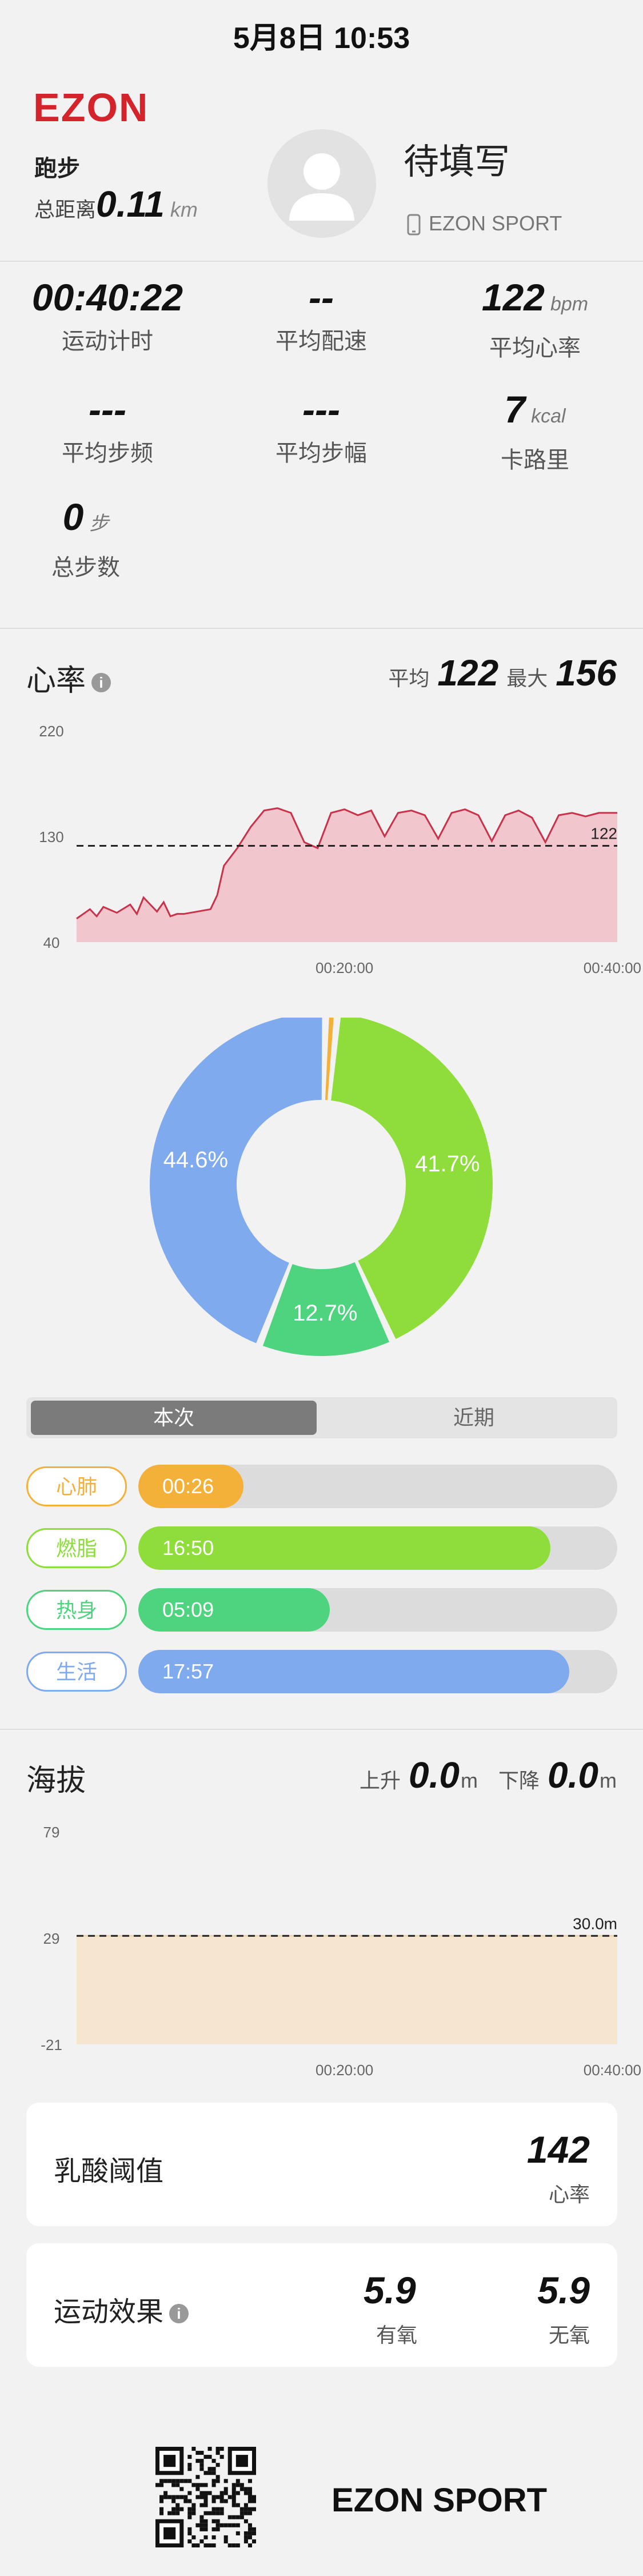 This screenshot has width=643, height=2576. Describe the element at coordinates (470, 1780) in the screenshot. I see `up-unit: m` at that location.